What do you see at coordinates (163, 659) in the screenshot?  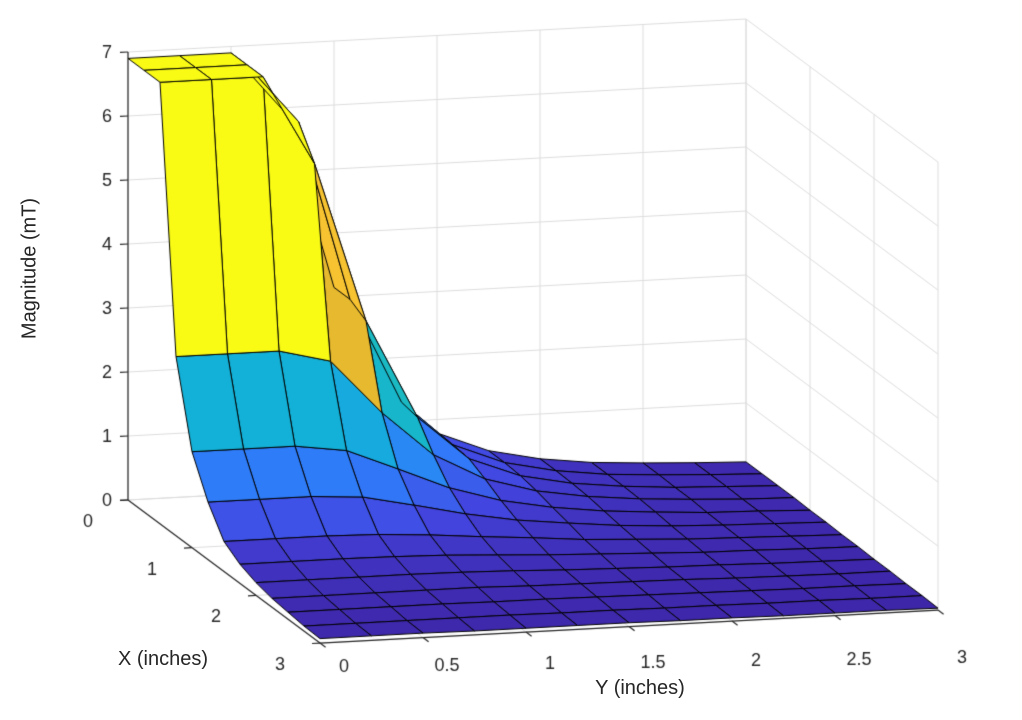 I see `x-axis-label: X (inches)` at bounding box center [163, 659].